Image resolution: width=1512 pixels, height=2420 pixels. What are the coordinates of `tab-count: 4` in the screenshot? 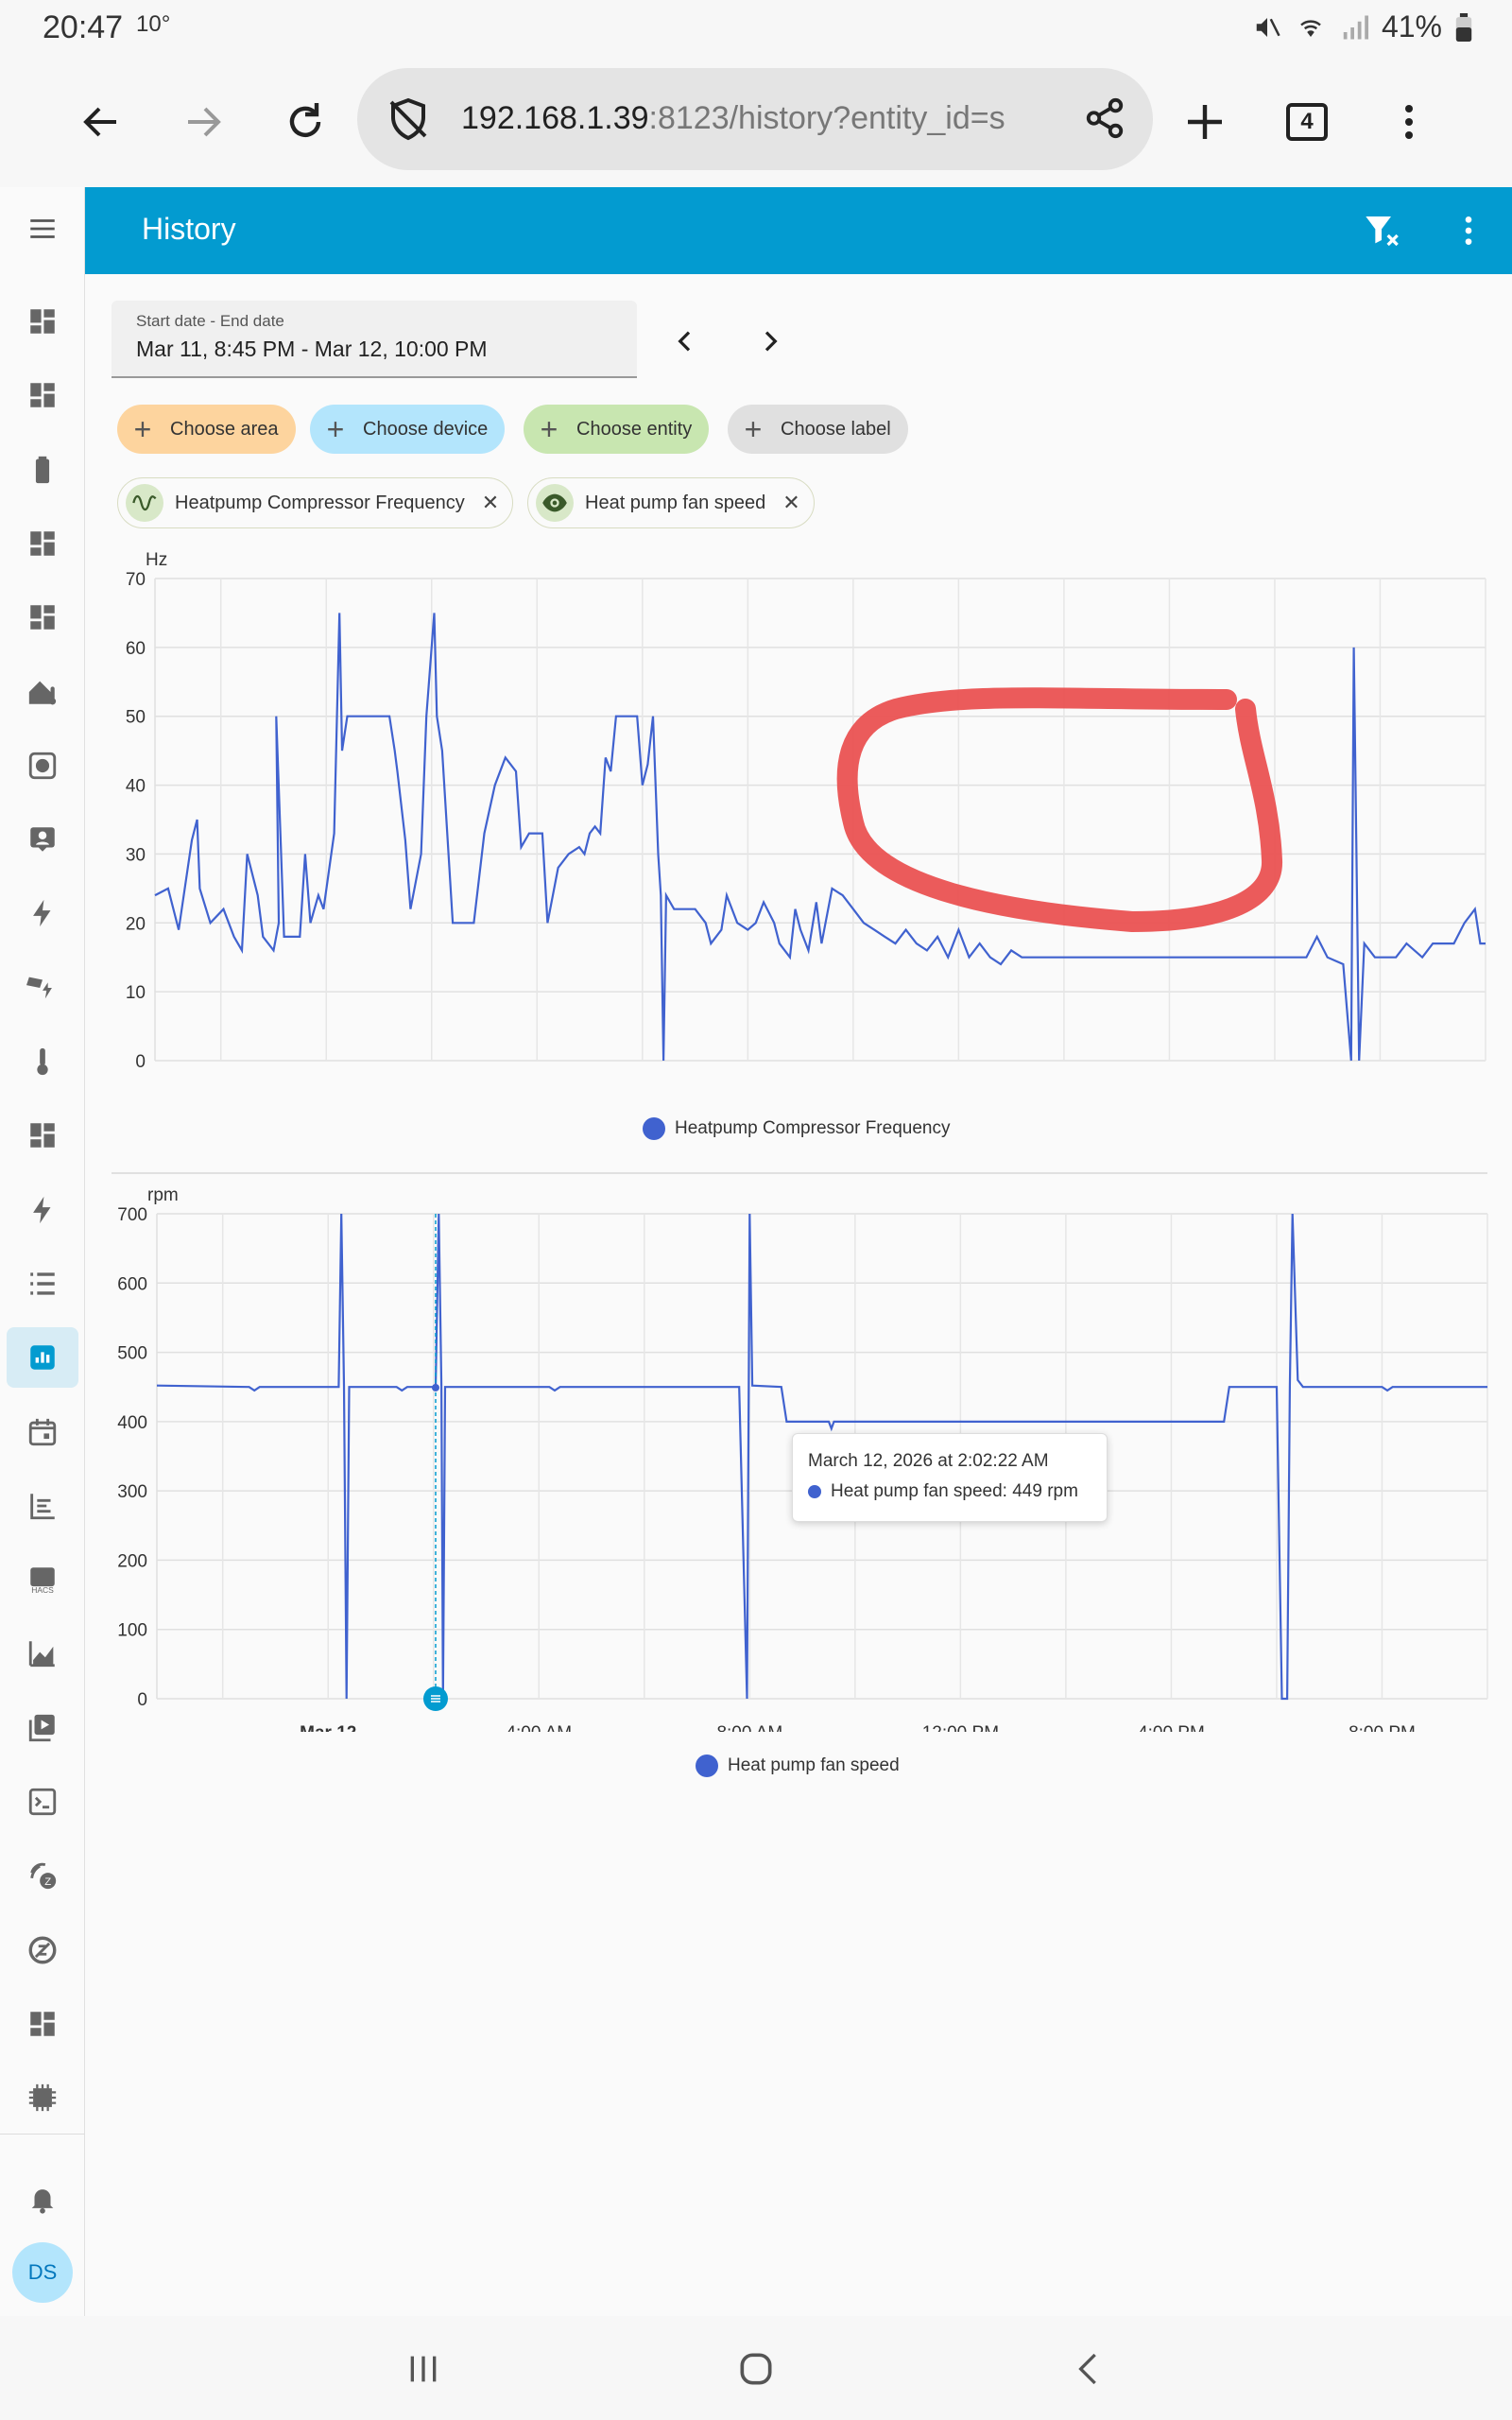 It's located at (1307, 122).